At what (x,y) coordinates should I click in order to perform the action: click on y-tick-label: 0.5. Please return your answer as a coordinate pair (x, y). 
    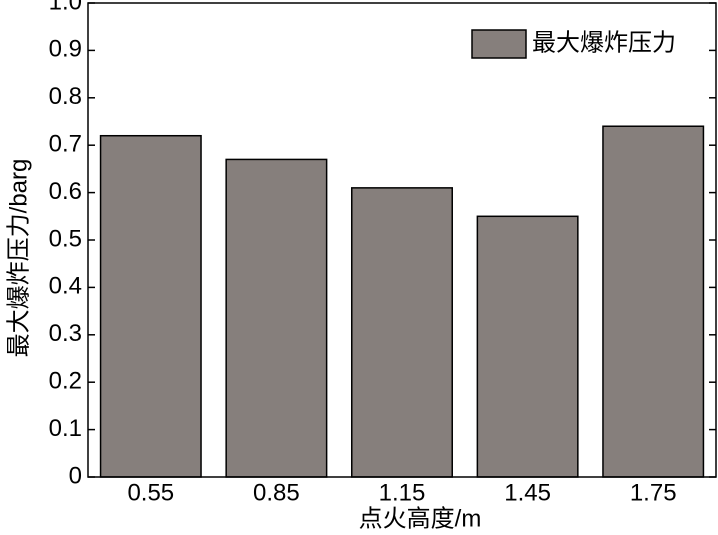
    Looking at the image, I should click on (65, 238).